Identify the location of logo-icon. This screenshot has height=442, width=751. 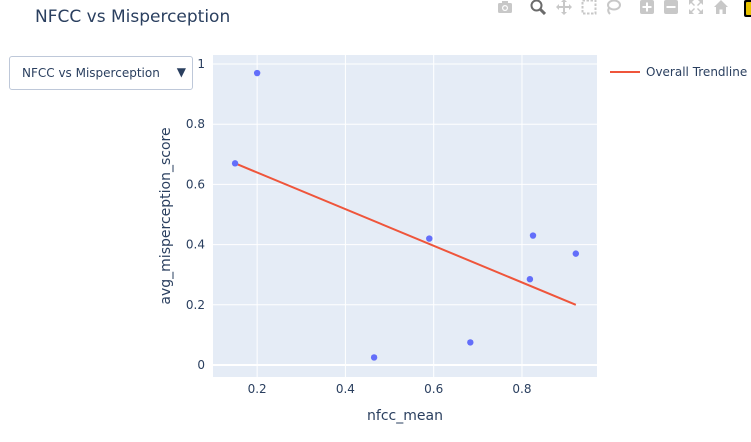
(747, 8).